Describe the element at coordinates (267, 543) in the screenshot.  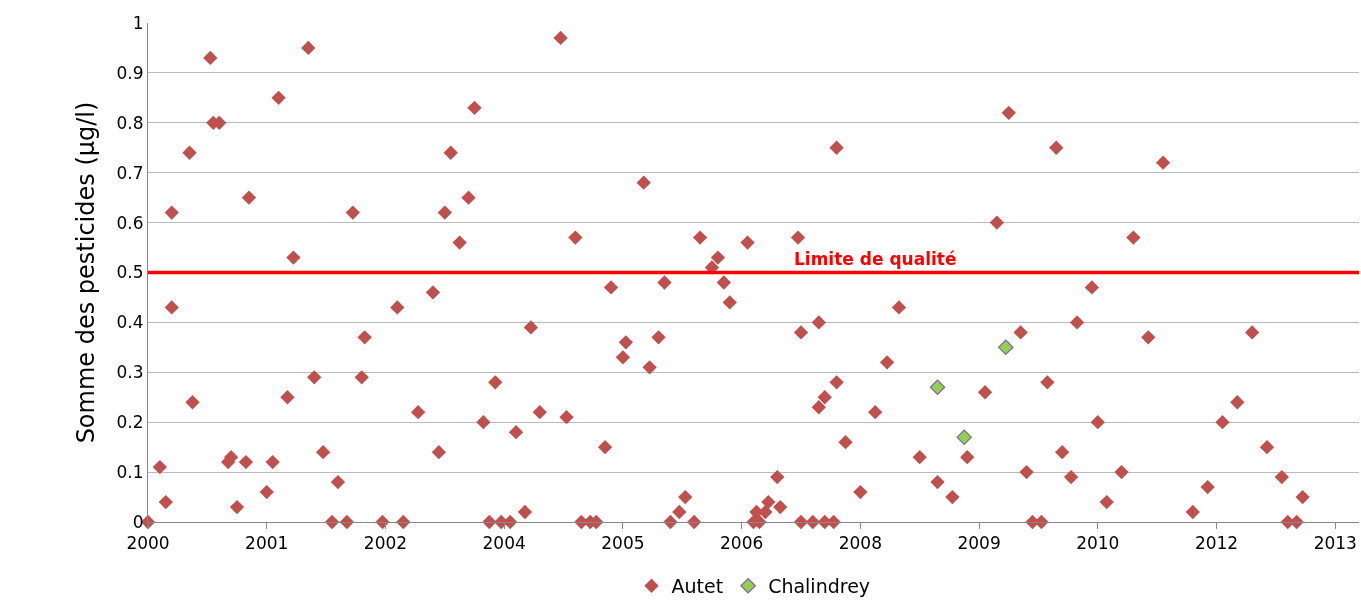
I see `x-tick-label: 2001` at that location.